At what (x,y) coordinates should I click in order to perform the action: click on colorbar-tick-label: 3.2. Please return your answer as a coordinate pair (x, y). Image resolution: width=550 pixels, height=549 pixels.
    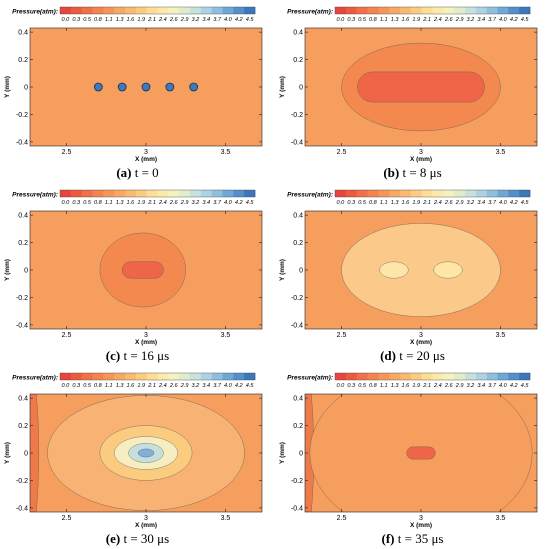
    Looking at the image, I should click on (471, 386).